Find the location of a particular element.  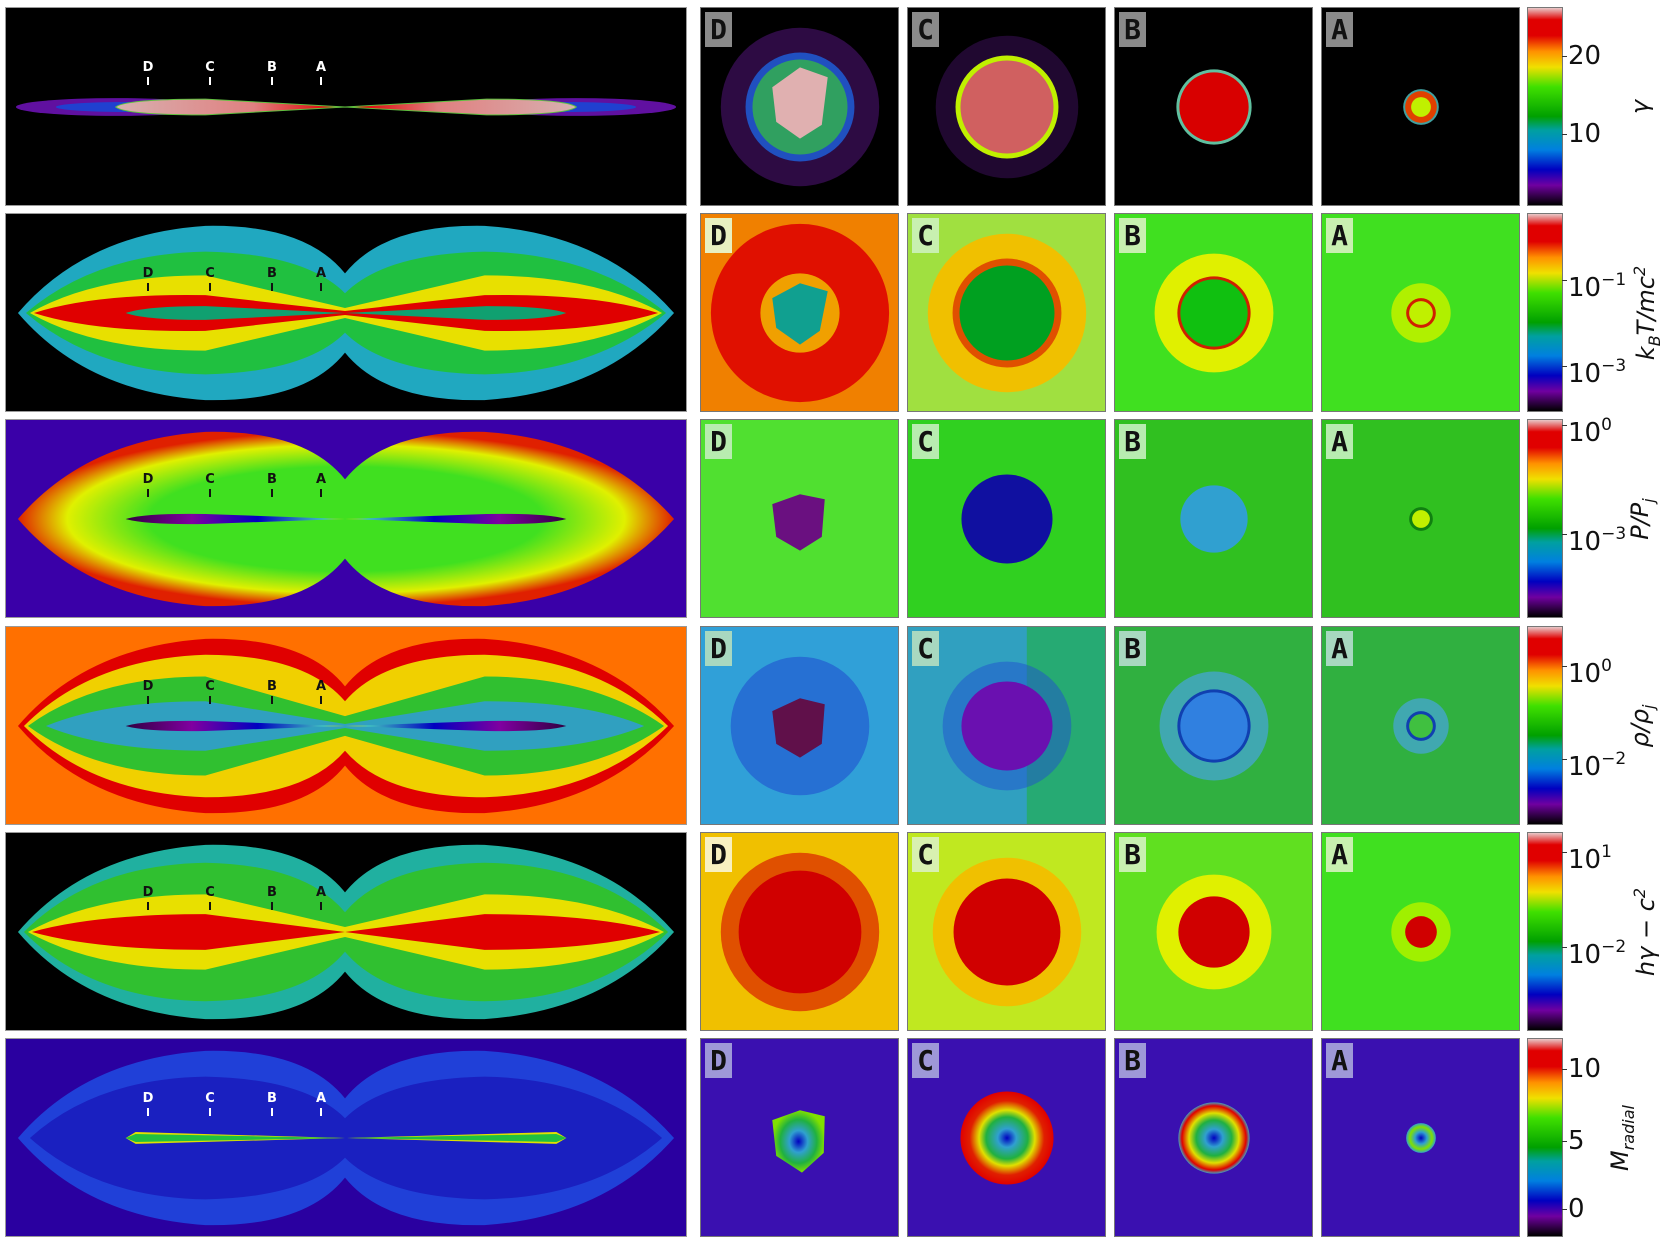

cross-section-pressure-b: B is located at coordinates (1213, 518).